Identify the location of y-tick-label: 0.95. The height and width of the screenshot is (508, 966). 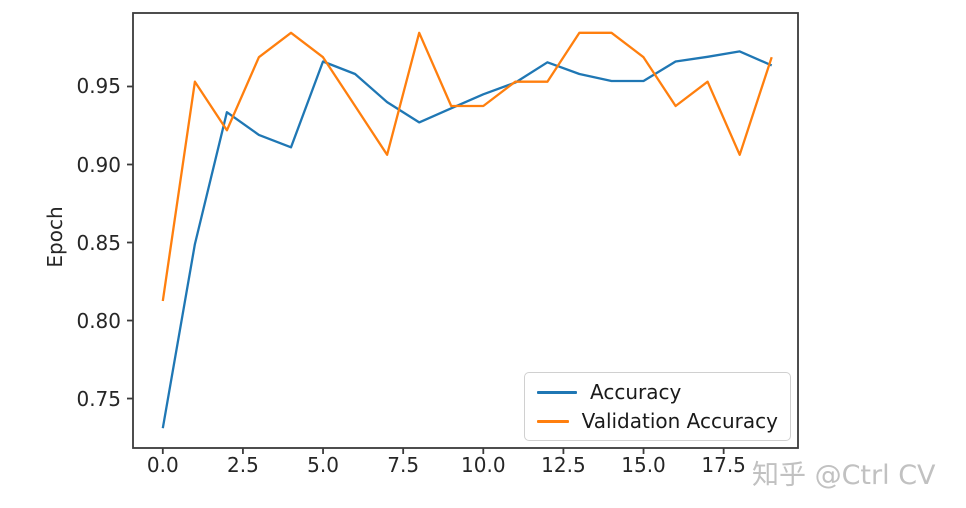
(98, 86).